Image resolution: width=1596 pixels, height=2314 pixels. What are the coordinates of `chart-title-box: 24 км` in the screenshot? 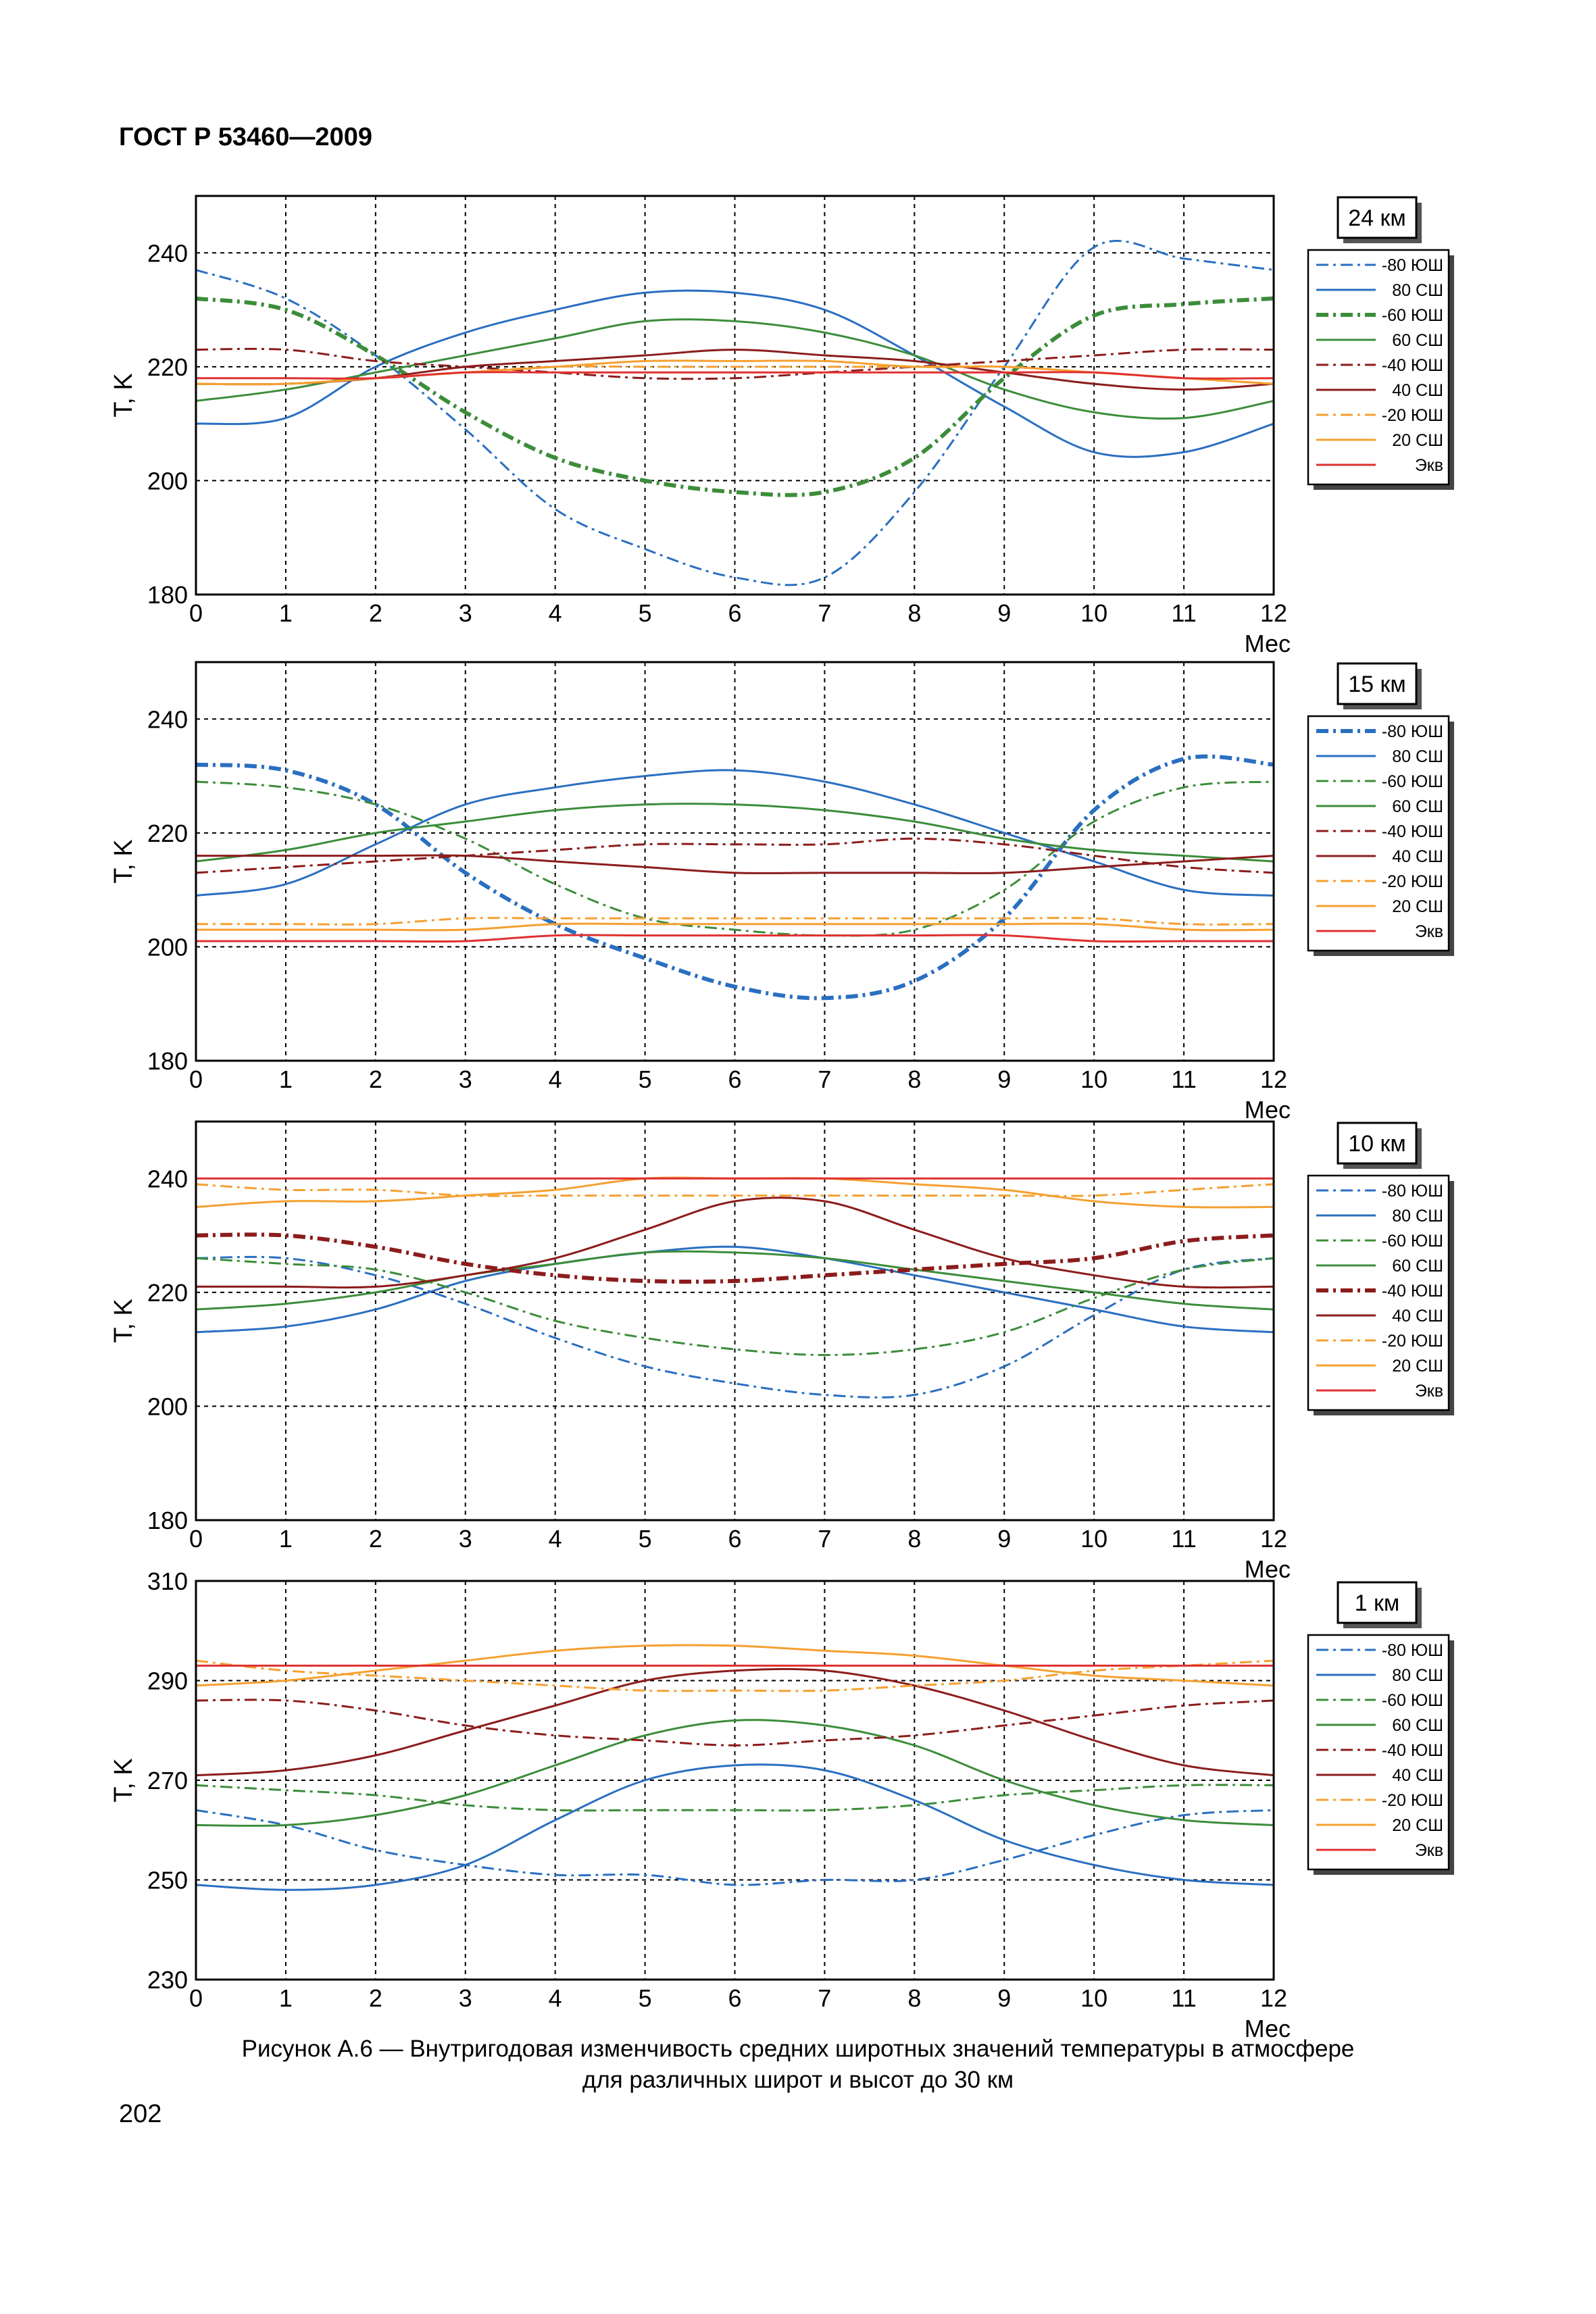 It's located at (1380, 220).